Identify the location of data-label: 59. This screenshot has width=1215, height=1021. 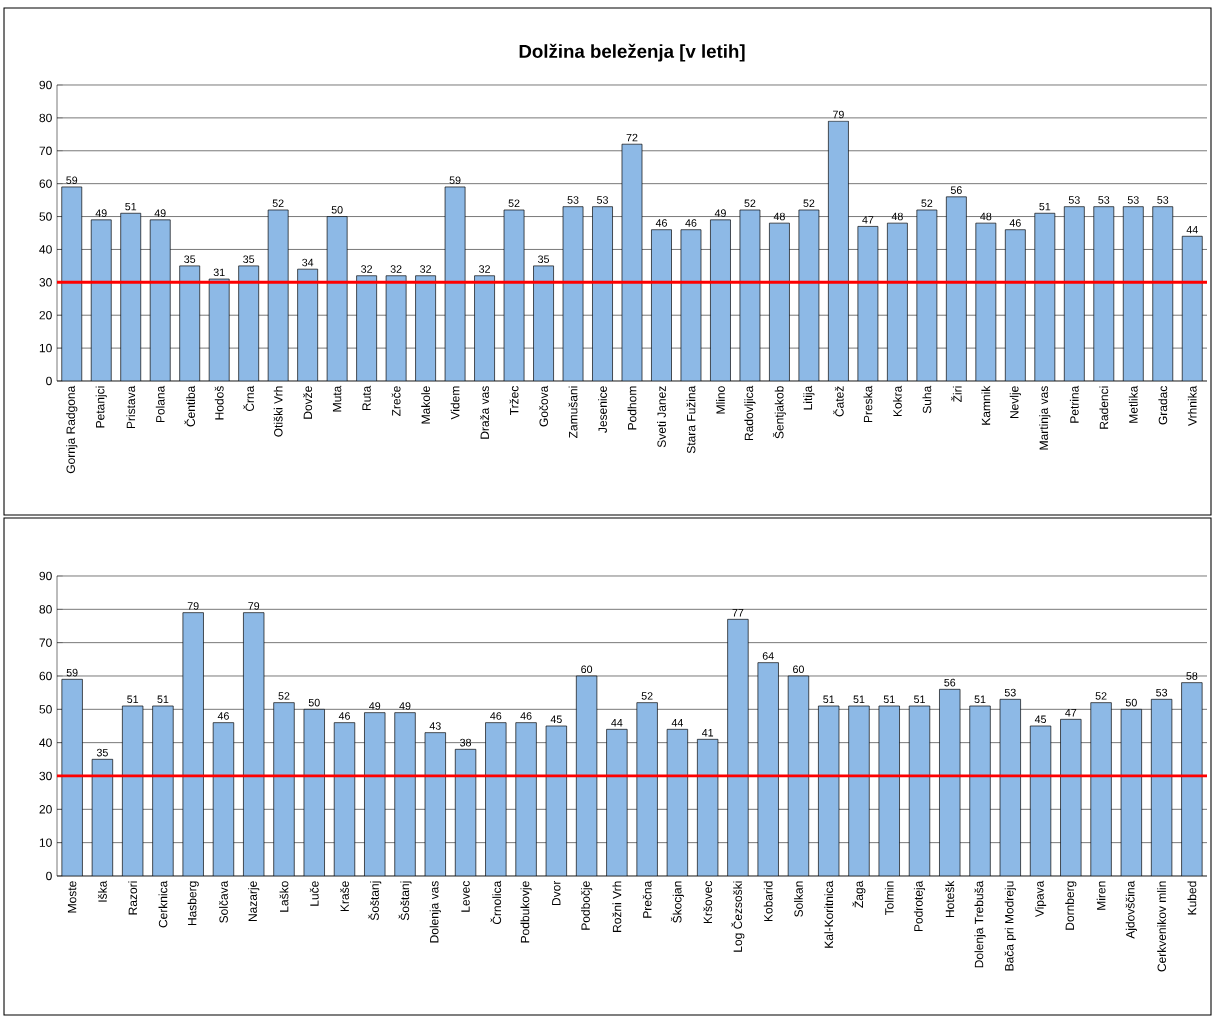
(455, 180).